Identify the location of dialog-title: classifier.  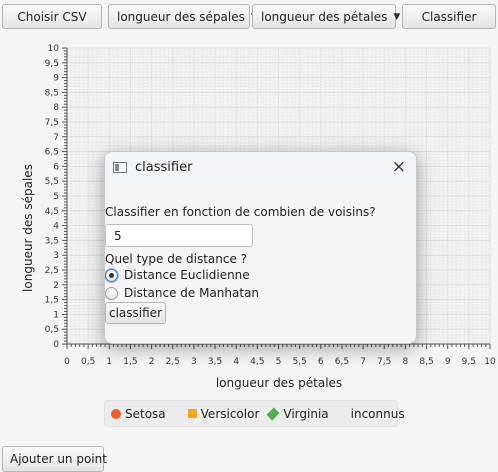
(163, 167).